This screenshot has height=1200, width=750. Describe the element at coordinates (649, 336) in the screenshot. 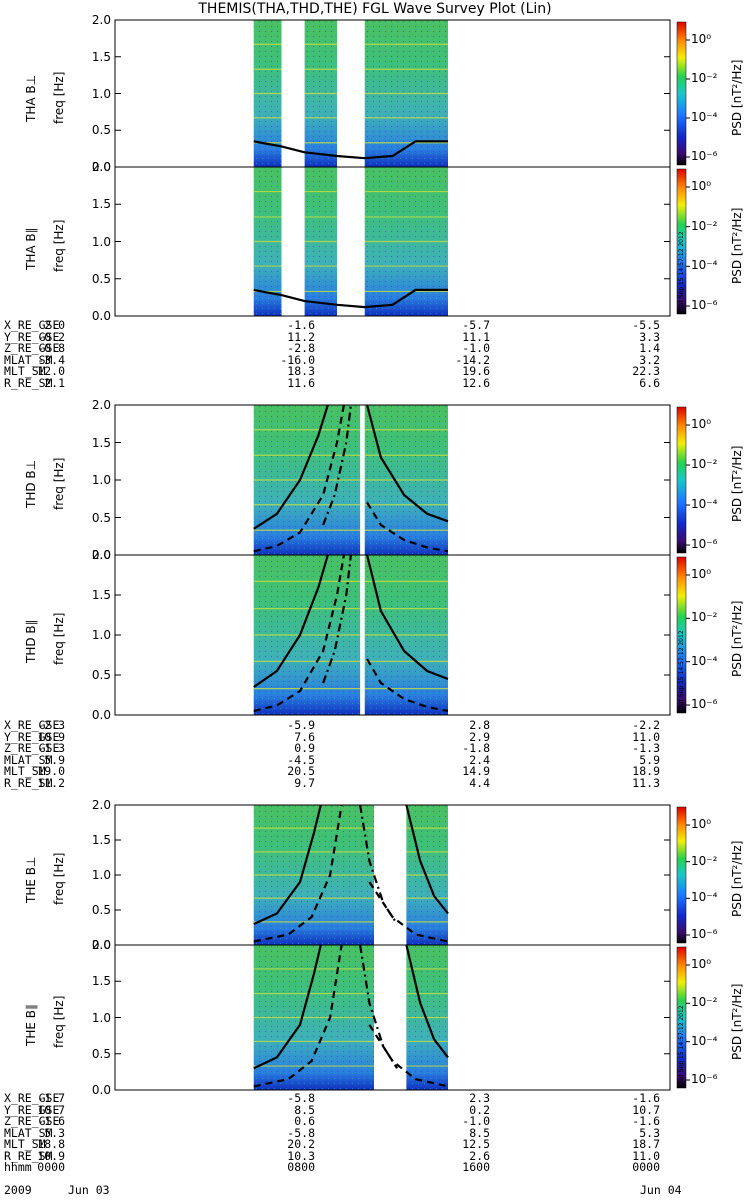

I see `ephem-value: 3.3` at that location.